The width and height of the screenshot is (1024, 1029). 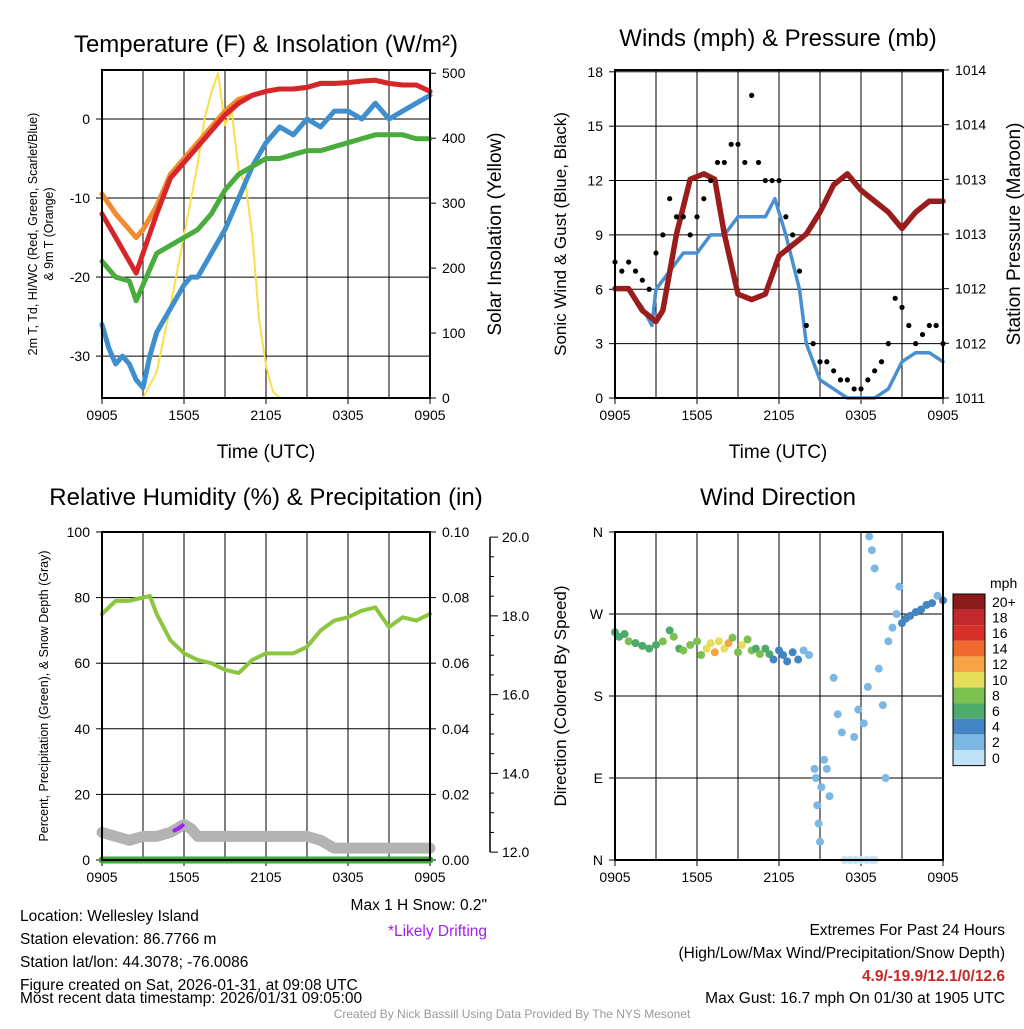 I want to click on station-location: Location: Wellesley Island, so click(x=109, y=916).